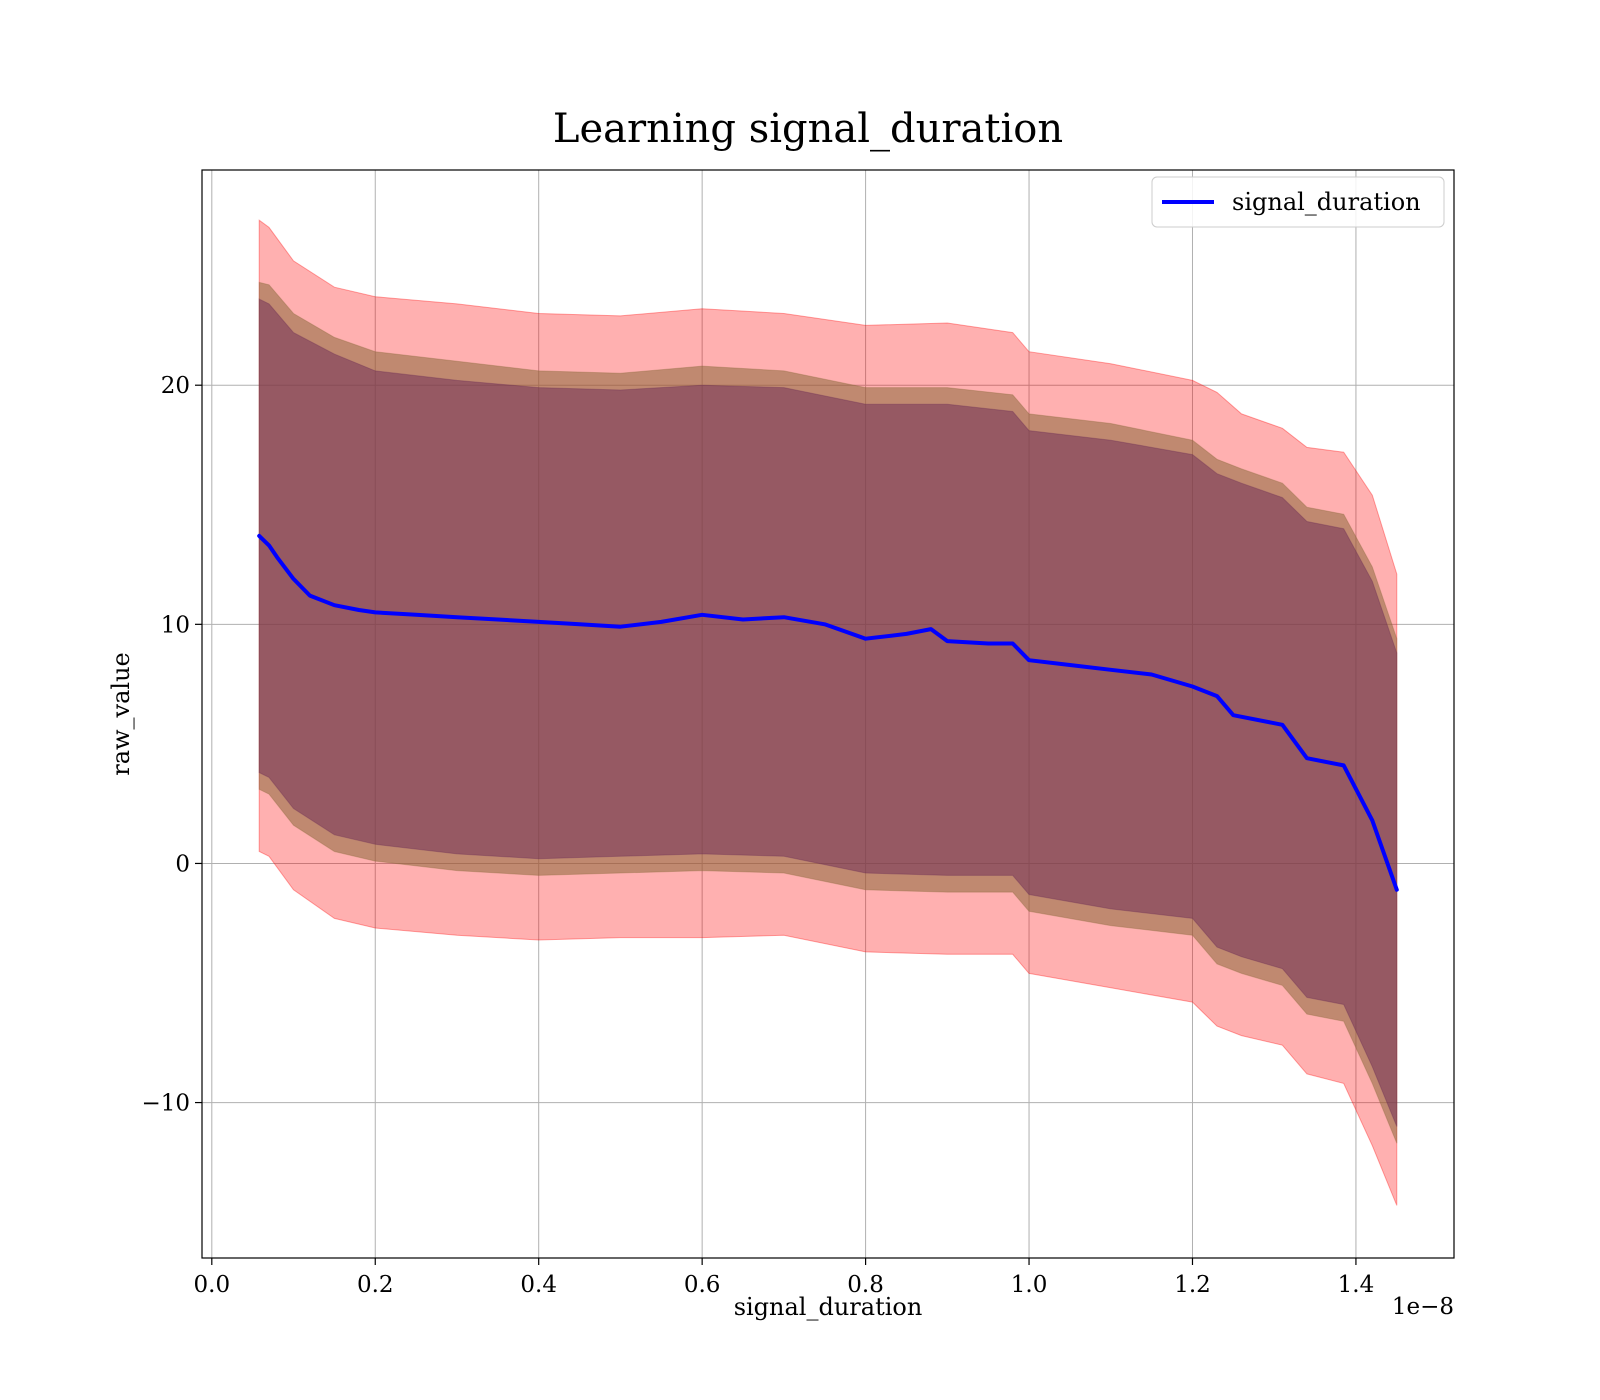  I want to click on x-tick-label: 0.8, so click(865, 1285).